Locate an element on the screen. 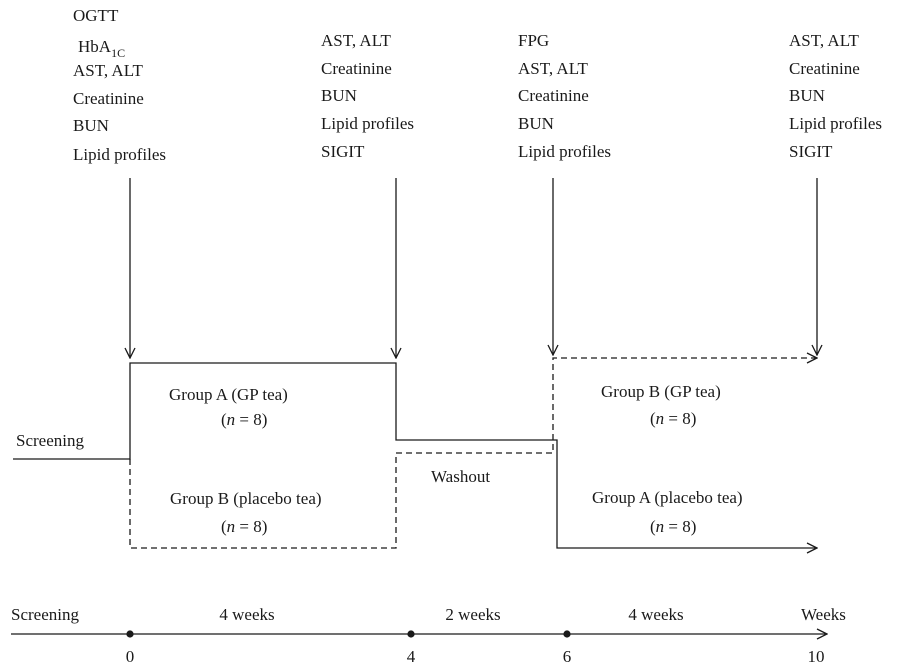 The height and width of the screenshot is (667, 903). measure-fpg: FPG is located at coordinates (533, 40).